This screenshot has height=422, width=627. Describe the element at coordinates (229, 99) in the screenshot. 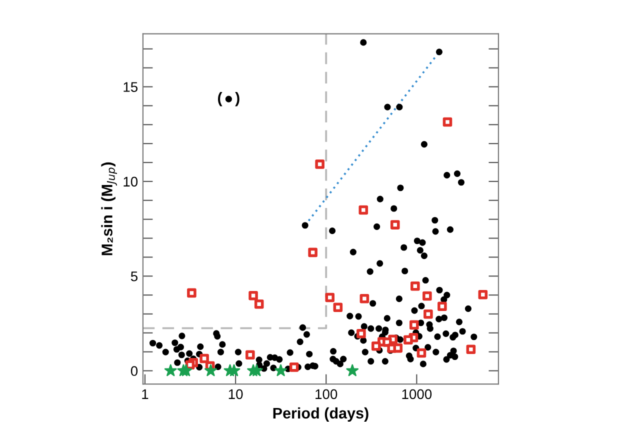

I see `annotation: ( )` at that location.